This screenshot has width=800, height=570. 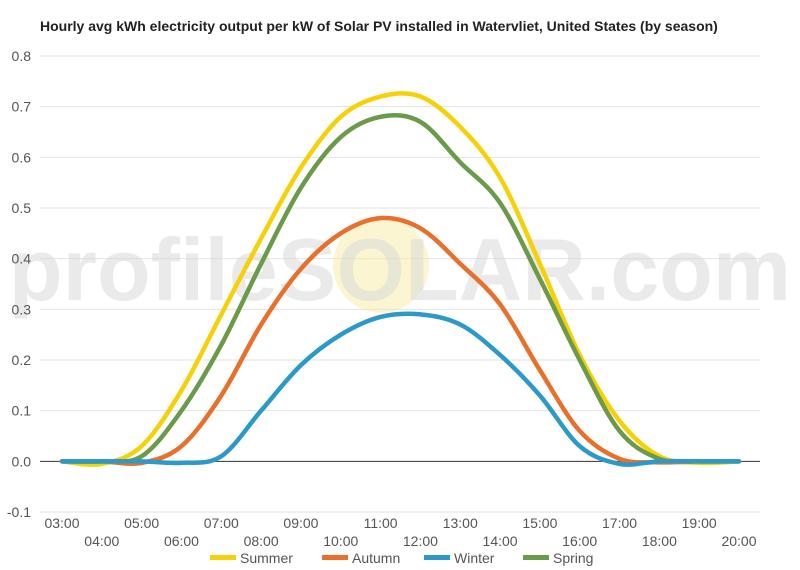 I want to click on y-tick-label: 0.5, so click(x=22, y=208).